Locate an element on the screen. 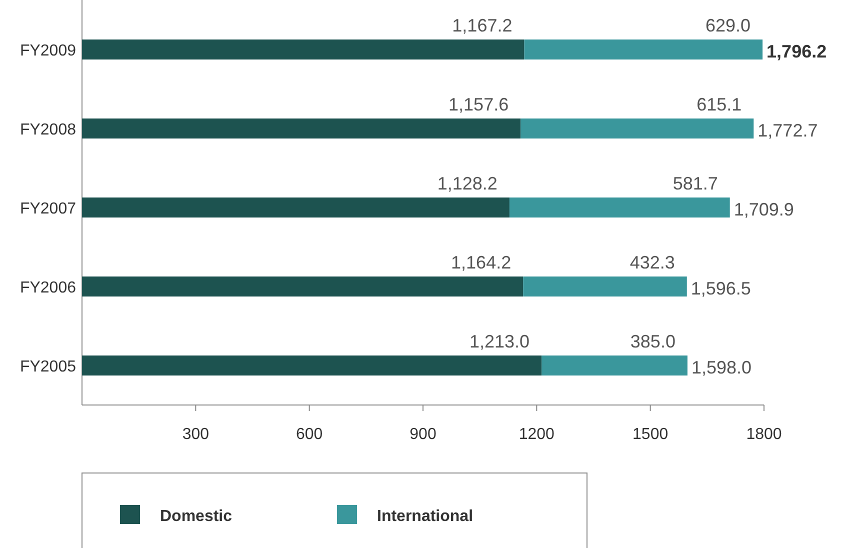  y-tick-label: FY2009 is located at coordinates (48, 51).